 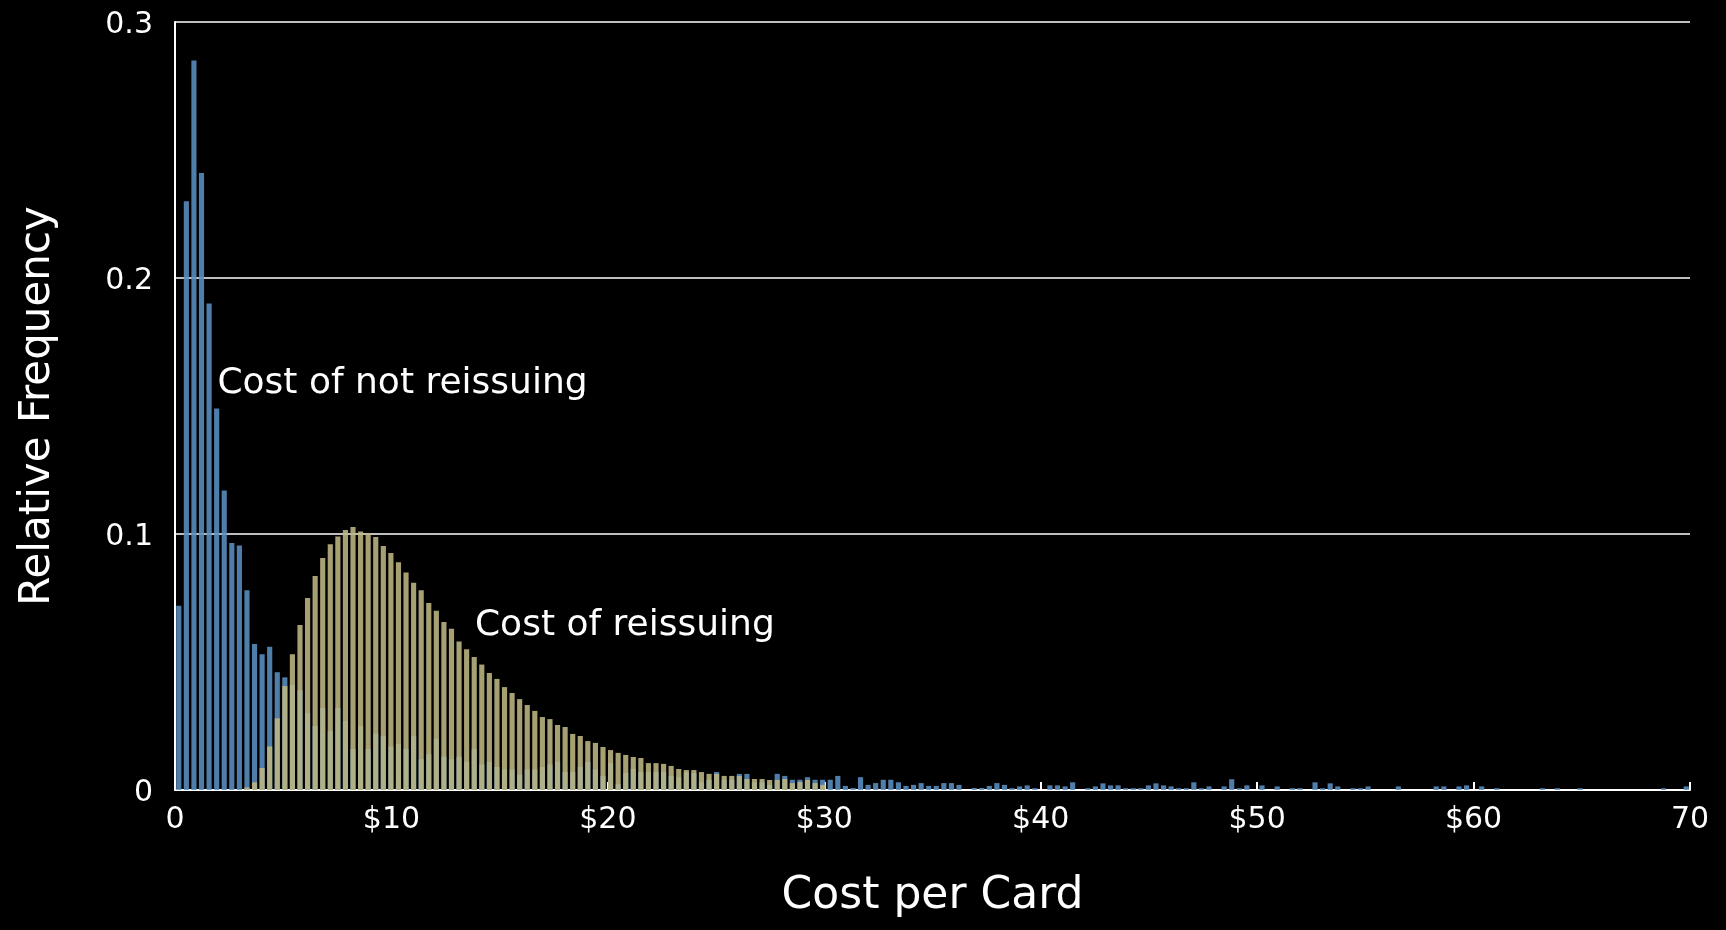 What do you see at coordinates (1257, 817) in the screenshot?
I see `x-tick-label: $50` at bounding box center [1257, 817].